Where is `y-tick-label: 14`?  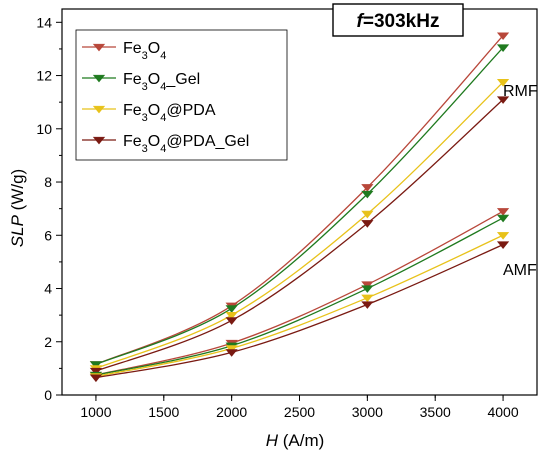
y-tick-label: 14 is located at coordinates (44, 22).